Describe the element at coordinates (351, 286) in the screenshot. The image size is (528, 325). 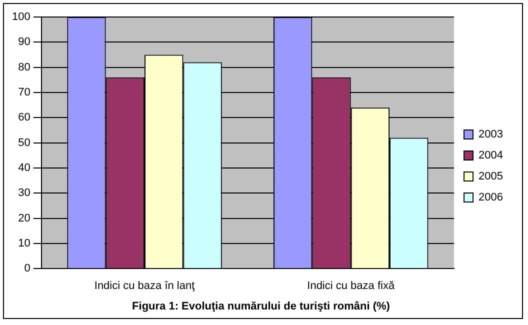
I see `x-tick-label: Indici cu baza fixă` at that location.